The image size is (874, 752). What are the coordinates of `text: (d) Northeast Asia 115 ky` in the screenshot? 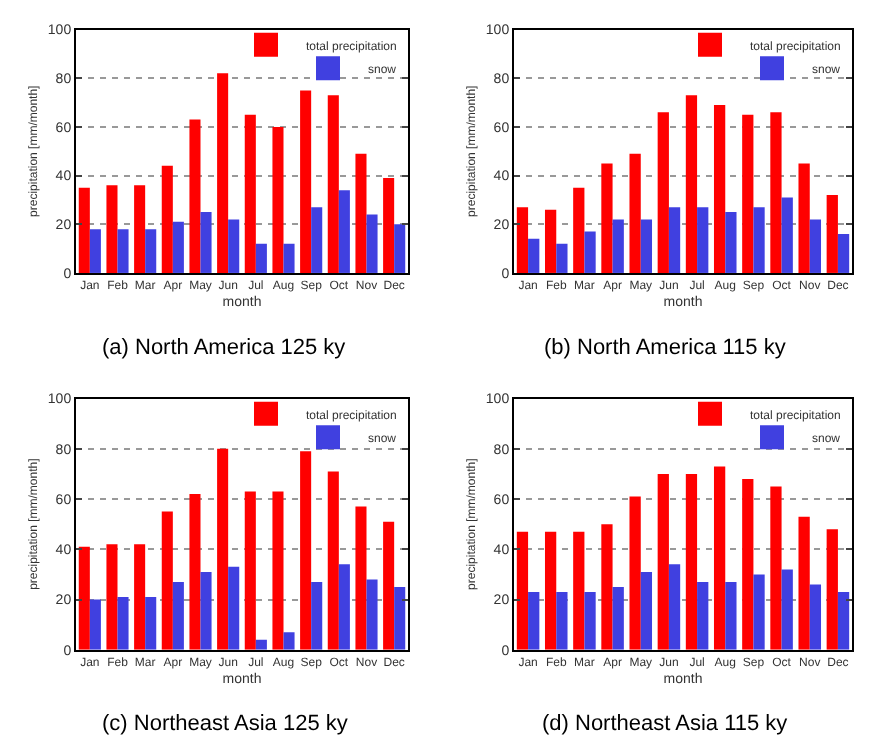 It's located at (665, 724).